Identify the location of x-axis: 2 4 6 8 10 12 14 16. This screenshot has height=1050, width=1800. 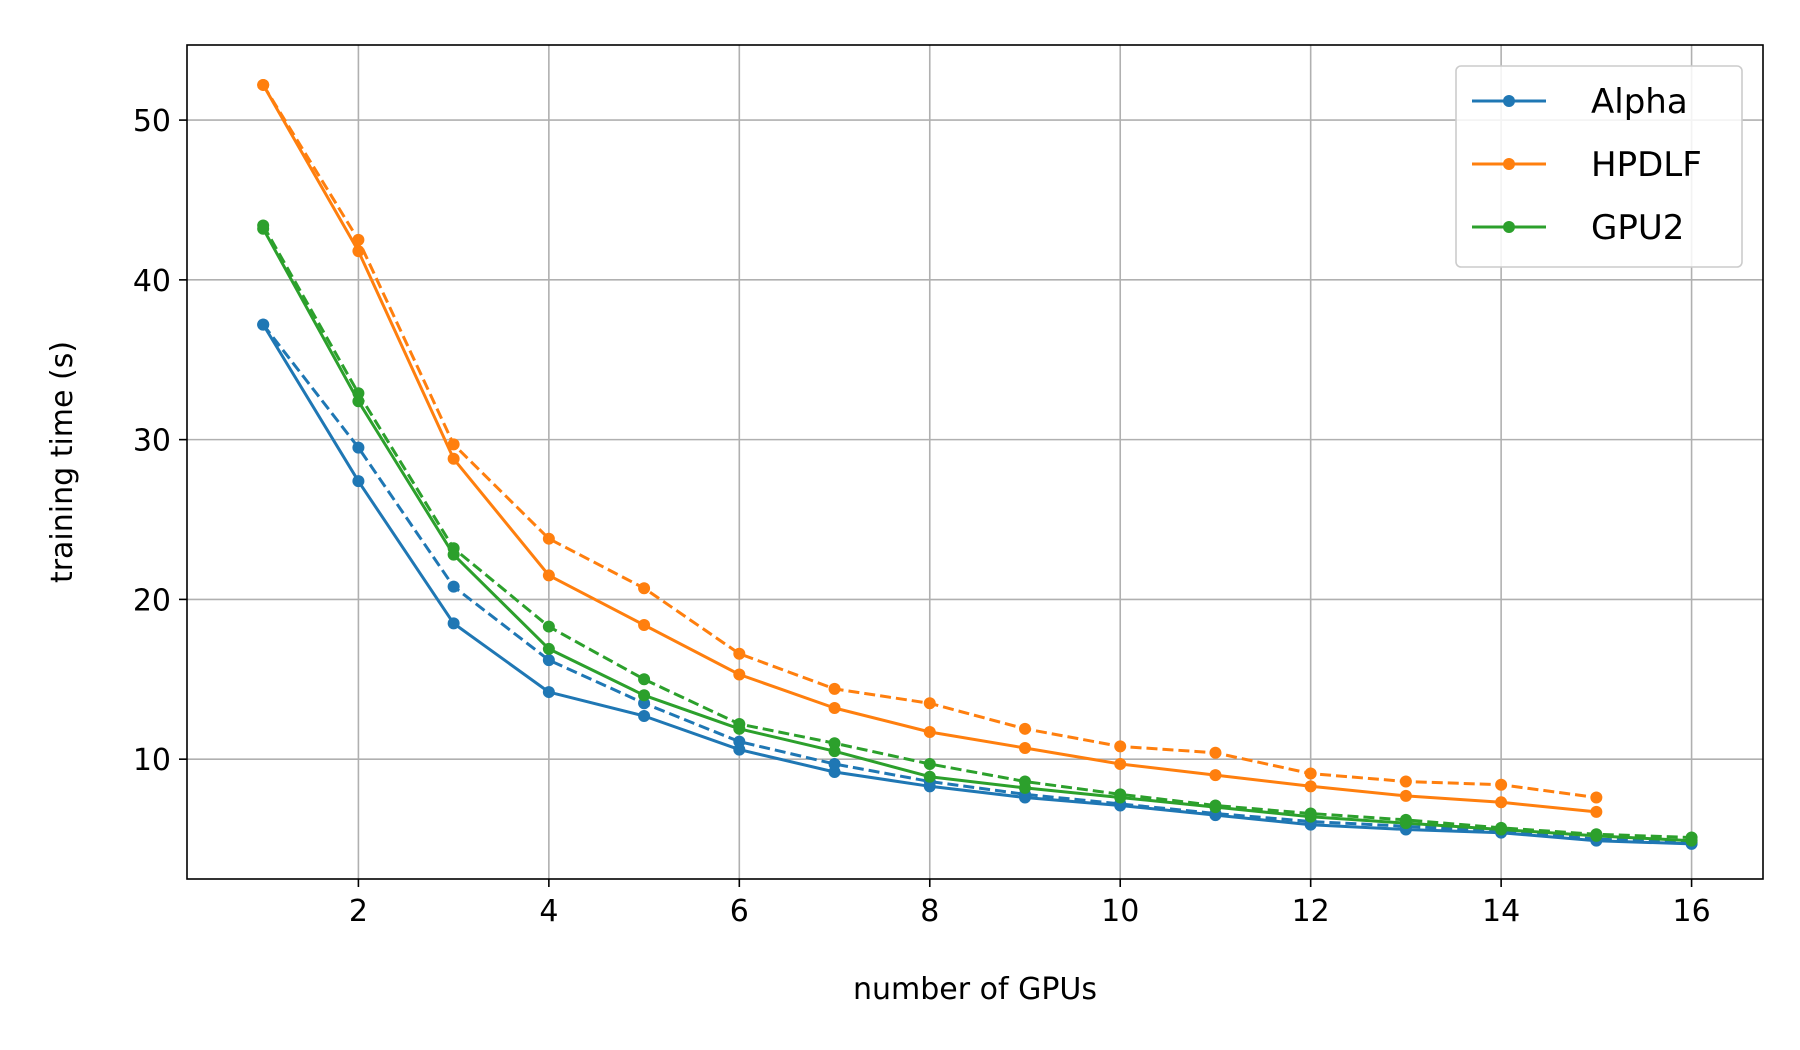
(1030, 904).